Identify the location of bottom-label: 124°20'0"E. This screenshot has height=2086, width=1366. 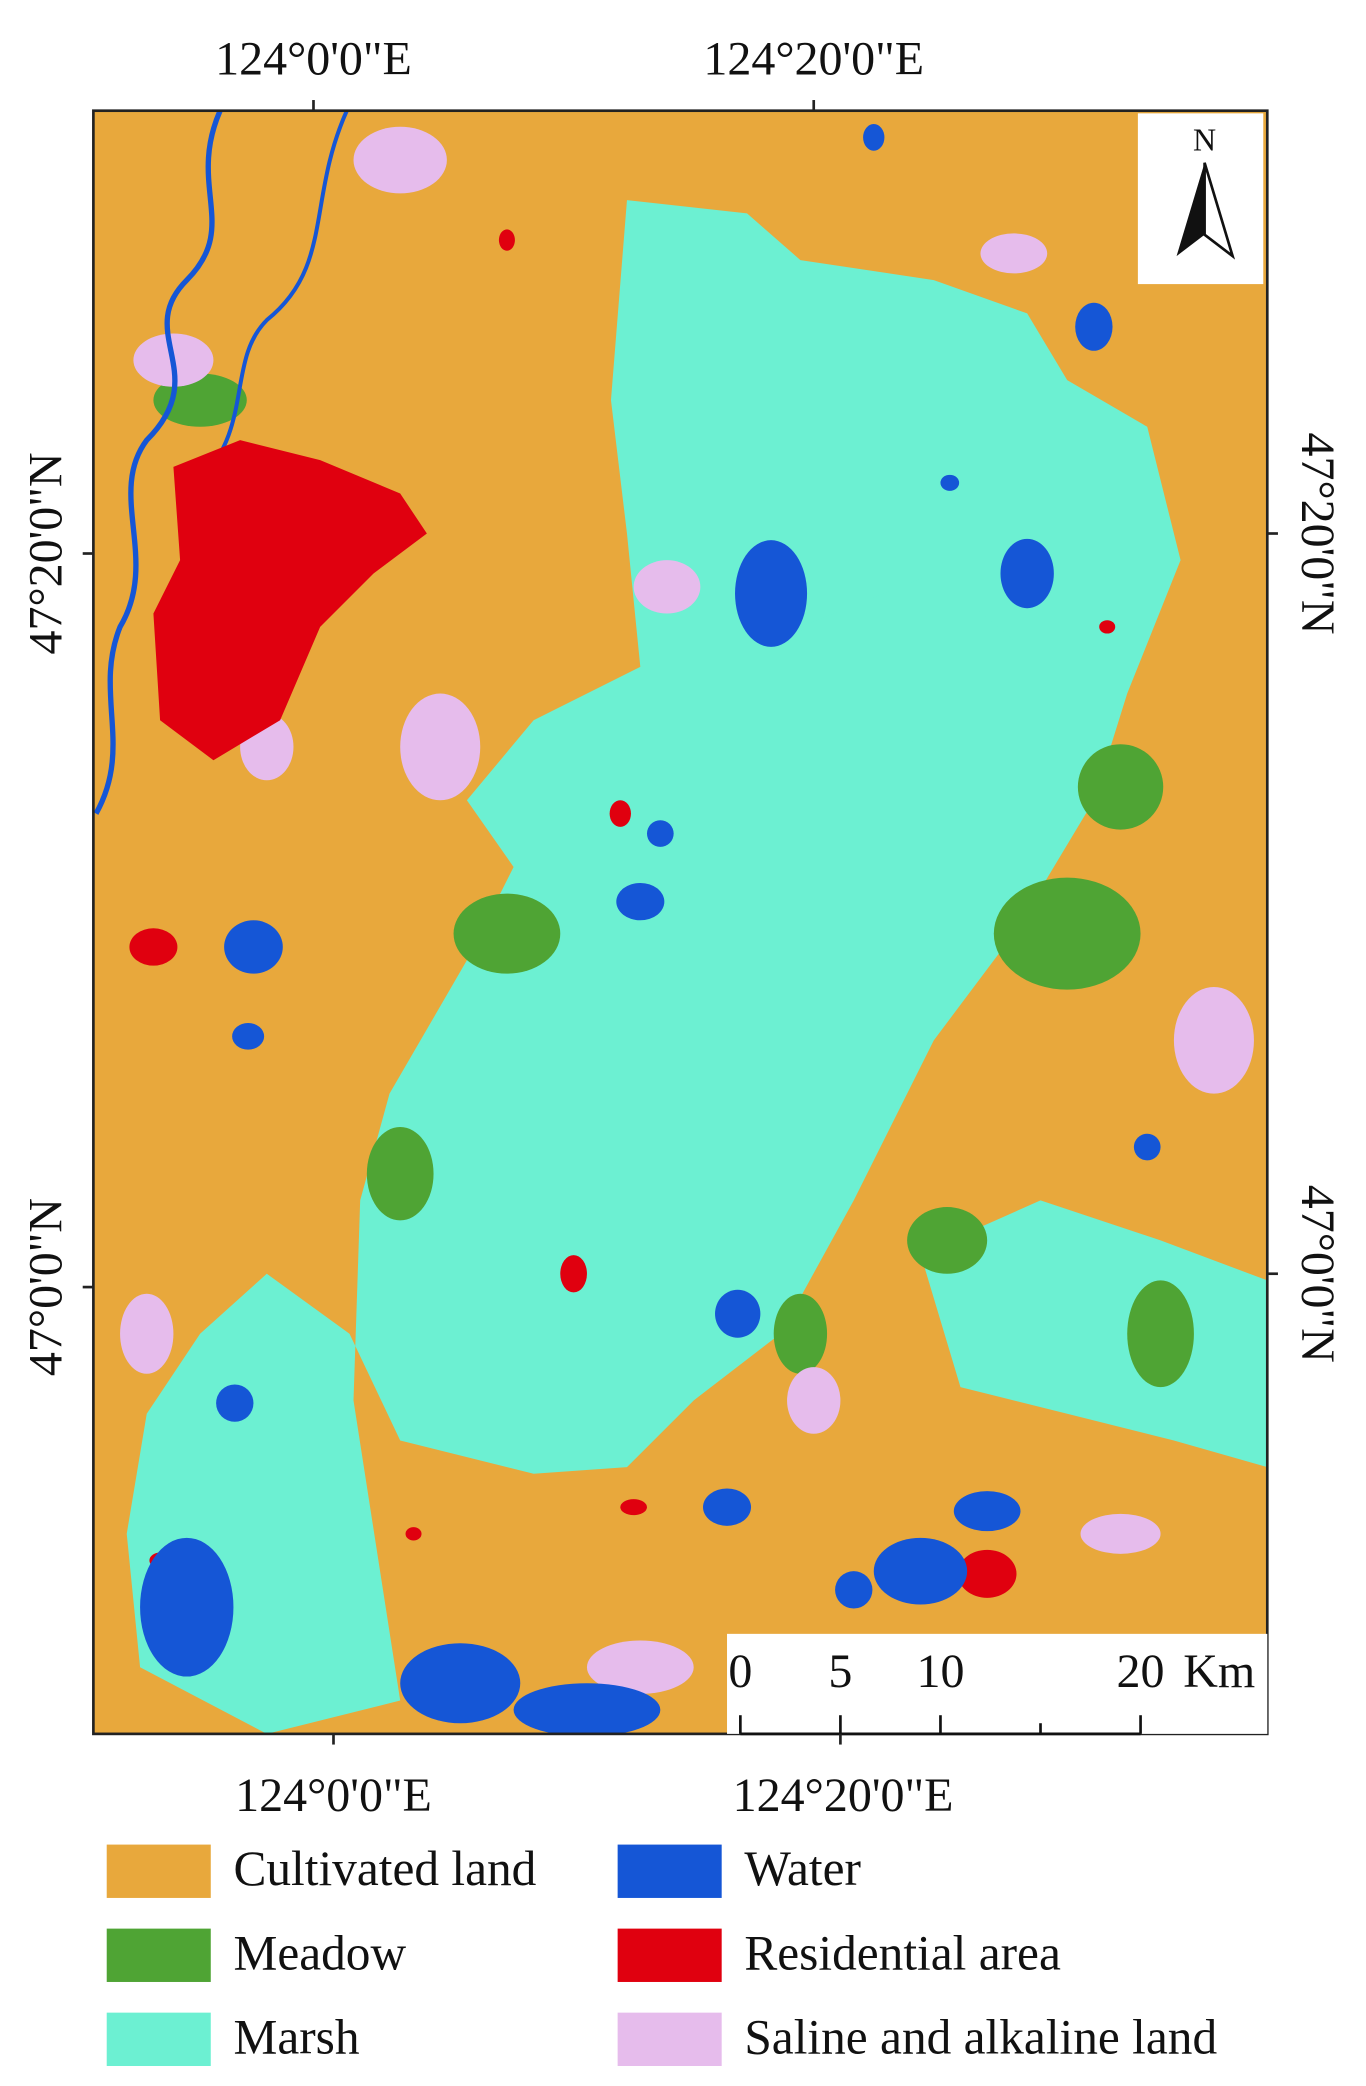
(843, 1795).